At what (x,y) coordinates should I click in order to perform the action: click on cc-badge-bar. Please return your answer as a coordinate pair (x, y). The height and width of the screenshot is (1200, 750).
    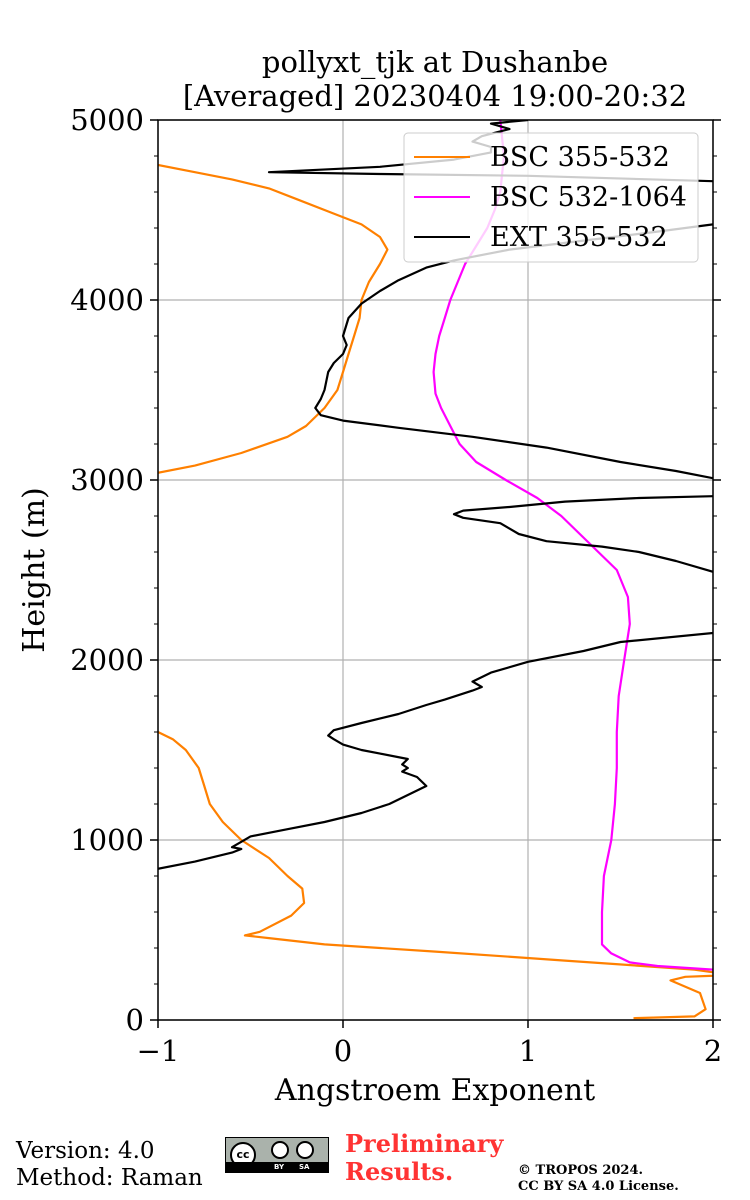
    Looking at the image, I should click on (277, 1167).